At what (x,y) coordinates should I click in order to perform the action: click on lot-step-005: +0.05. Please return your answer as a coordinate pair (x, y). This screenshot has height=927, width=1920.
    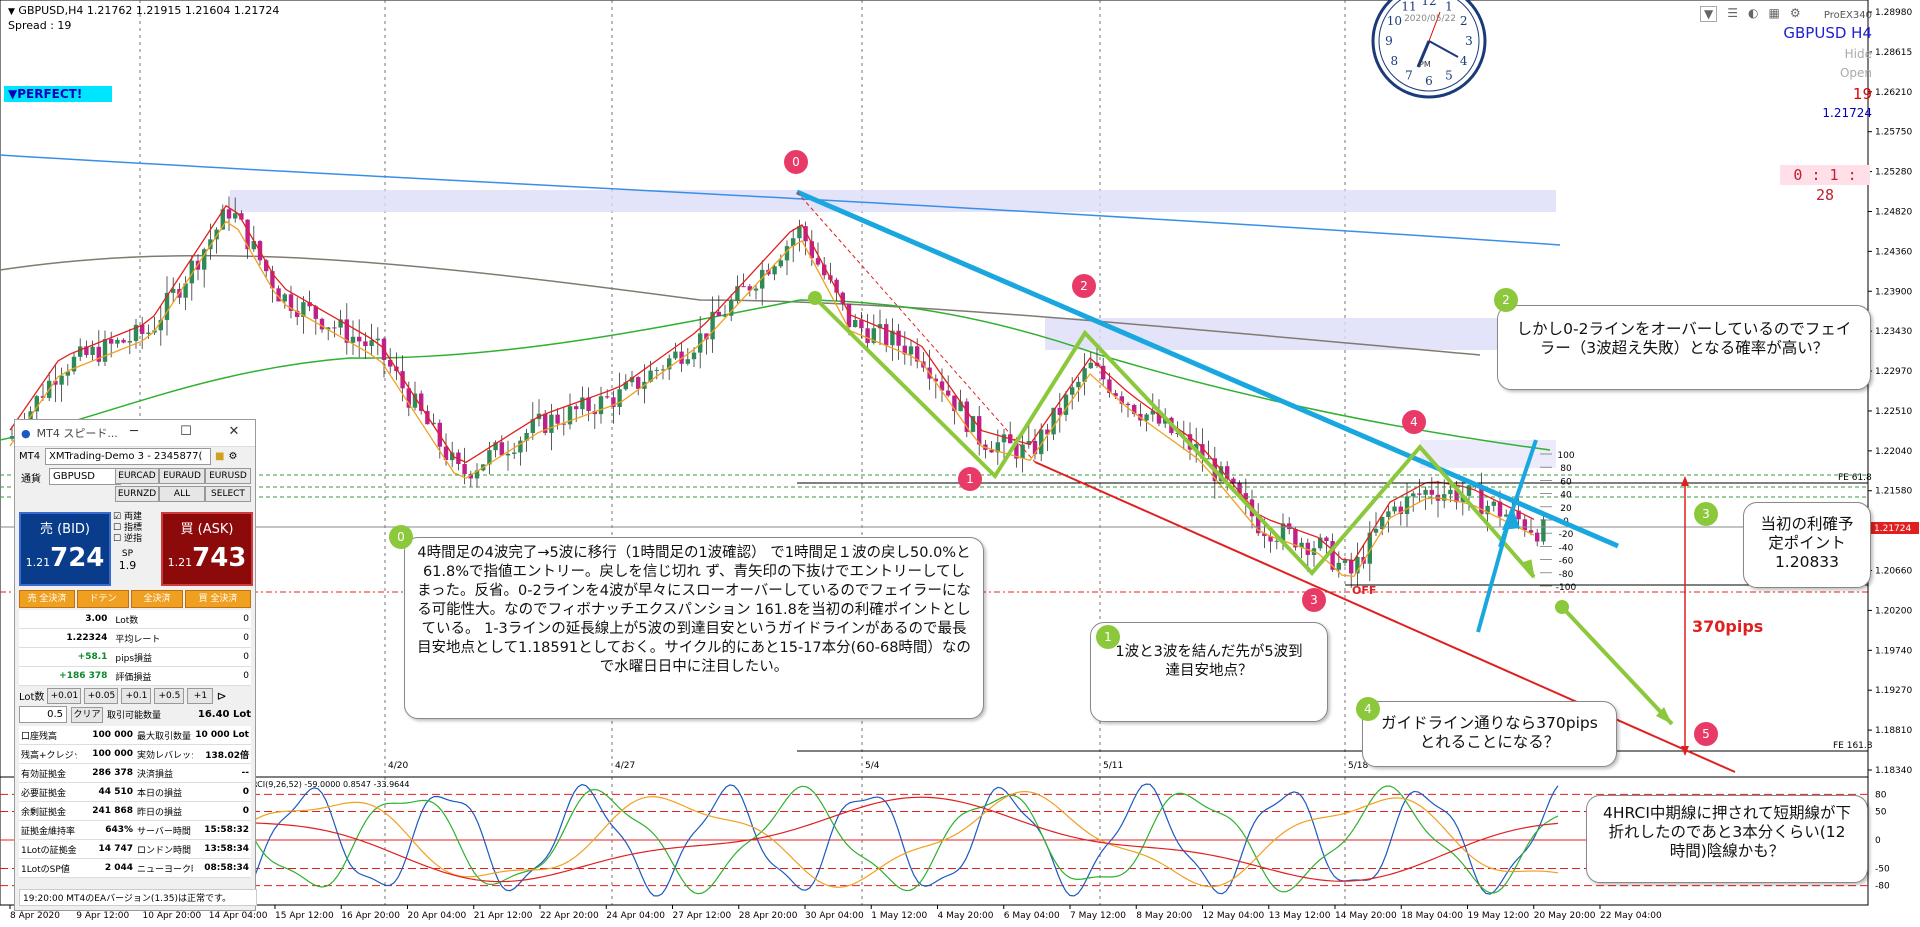
    Looking at the image, I should click on (101, 695).